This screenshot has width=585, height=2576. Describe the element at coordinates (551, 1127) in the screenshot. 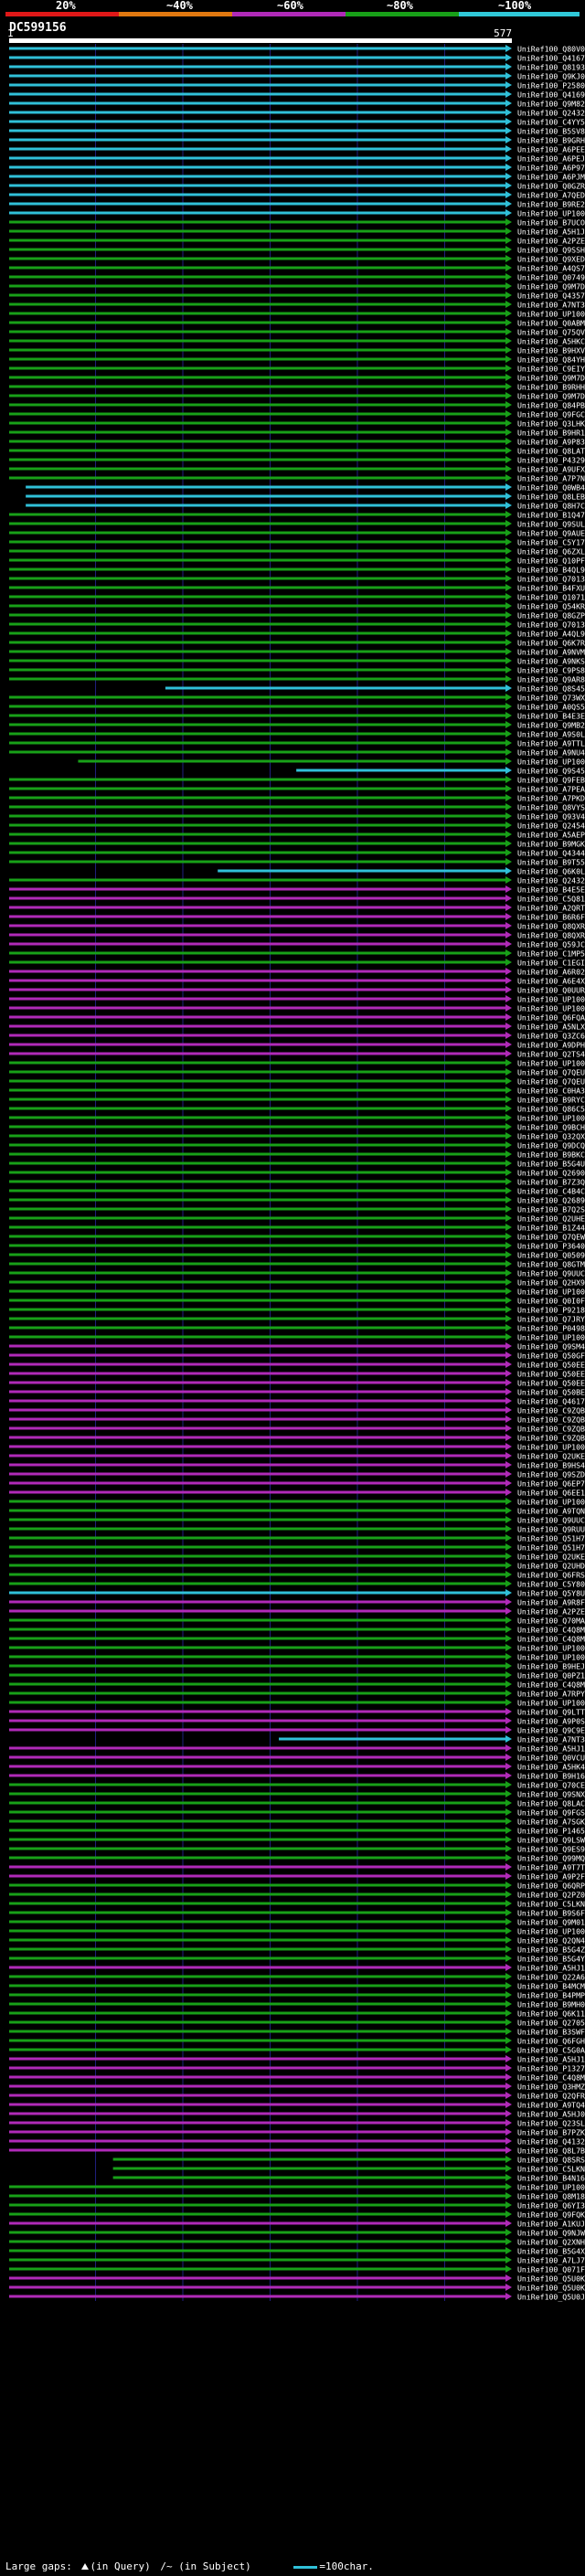

I see `hit-label: UniRef100_Q9BCH0` at that location.